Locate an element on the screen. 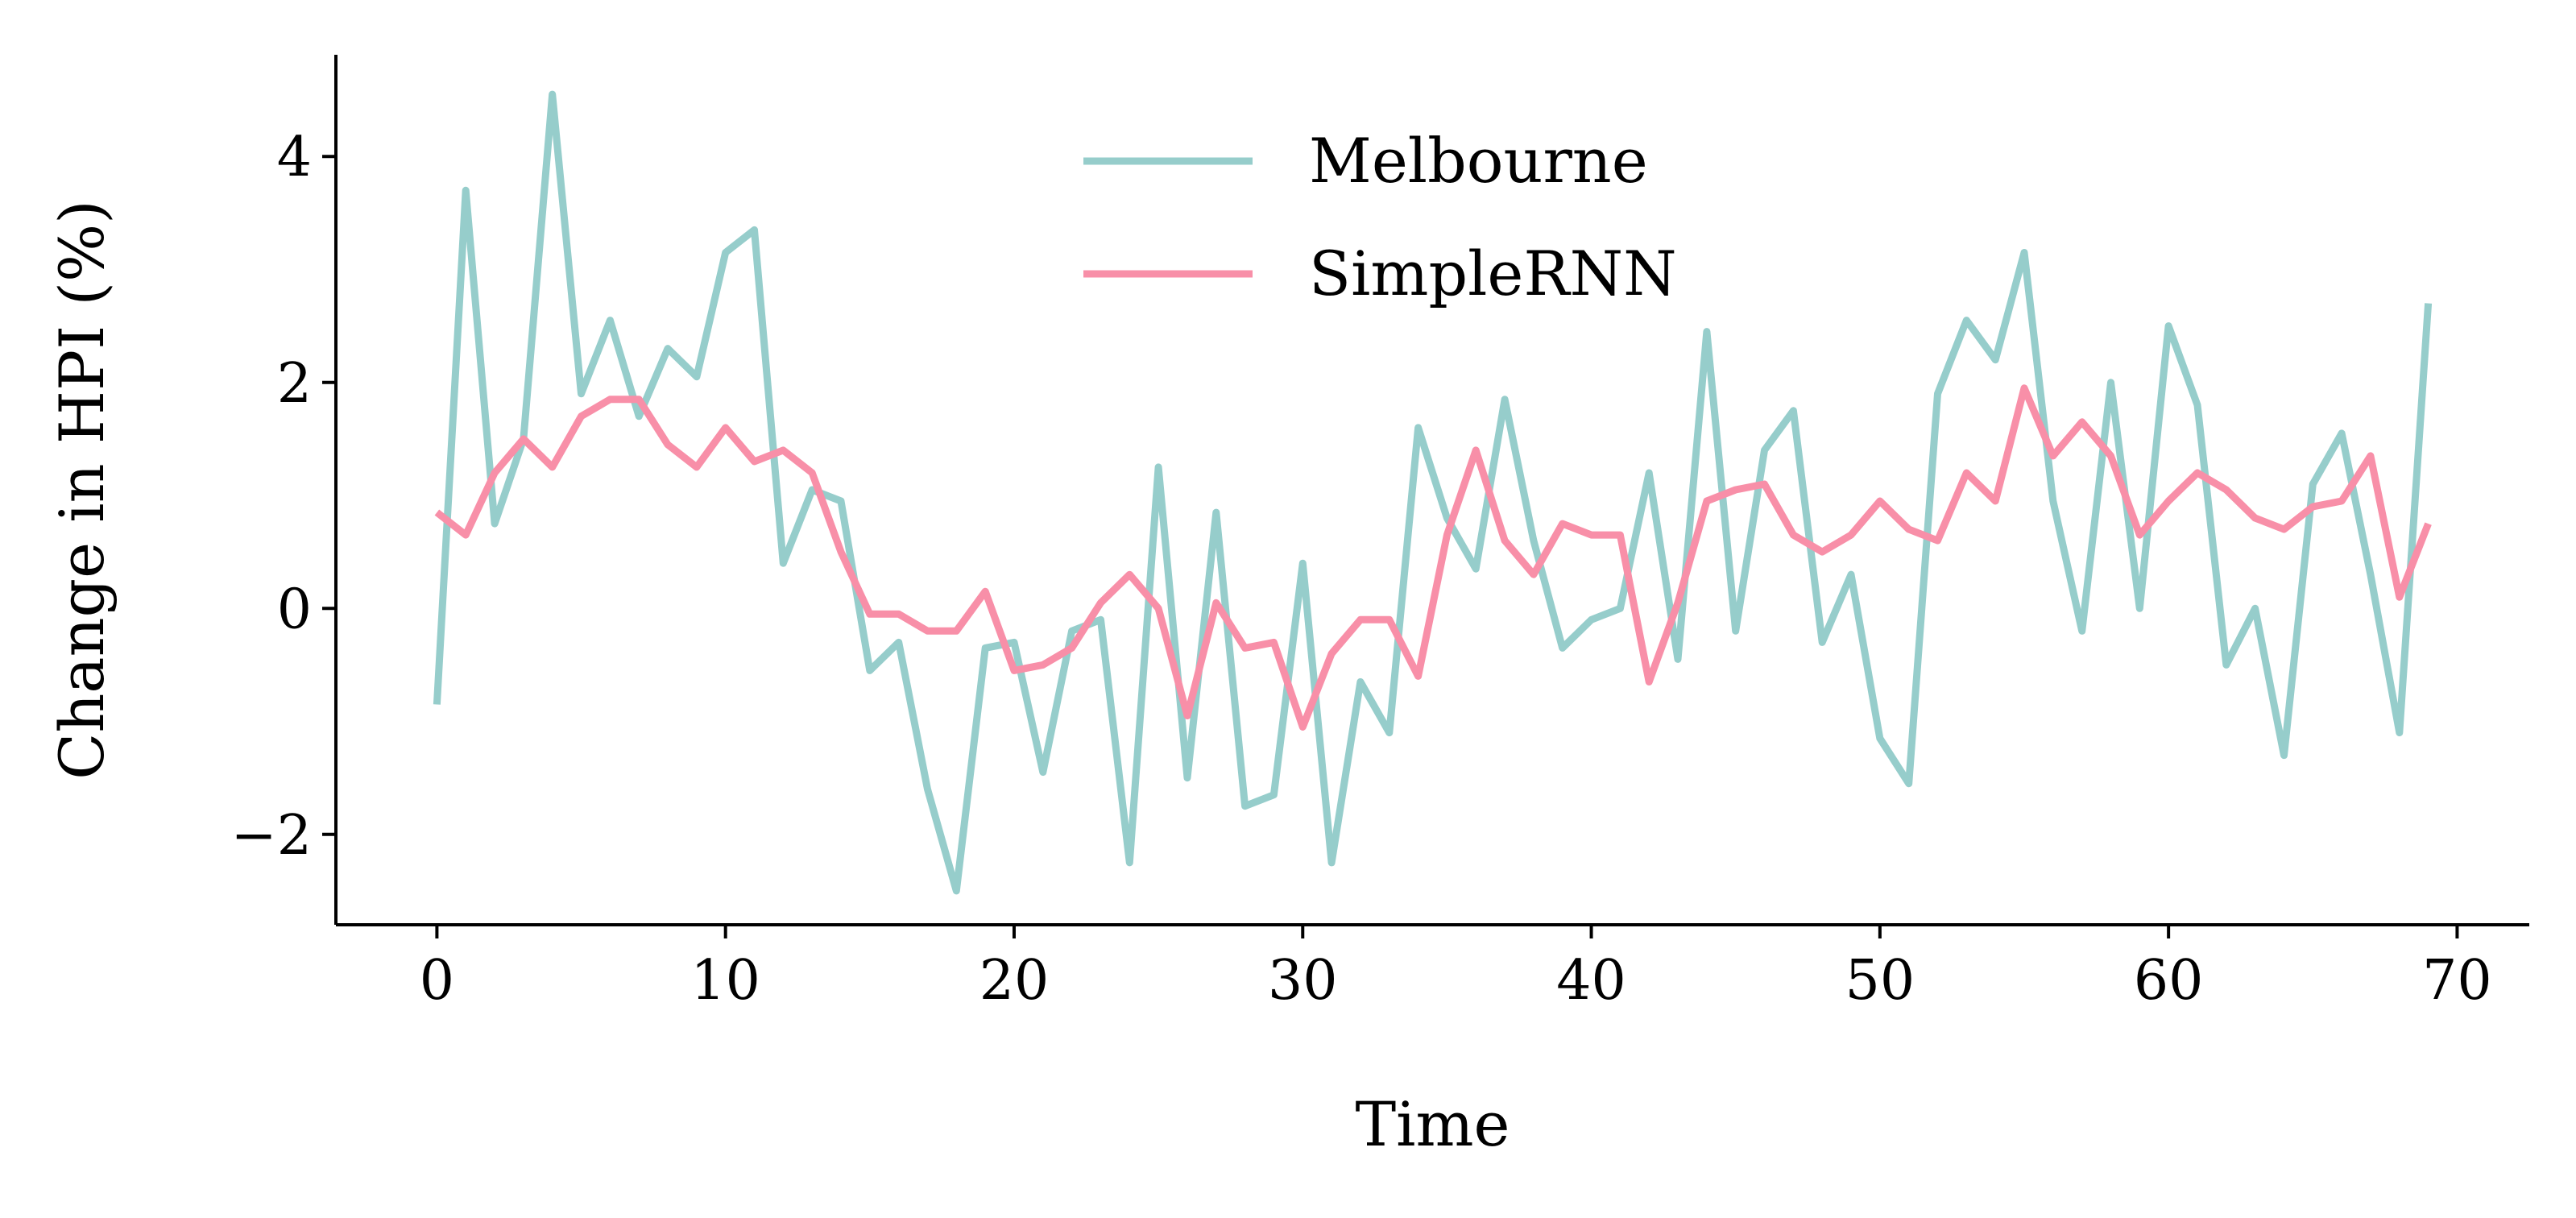 This screenshot has height=1218, width=2576. x-tick-label: 40 is located at coordinates (1591, 981).